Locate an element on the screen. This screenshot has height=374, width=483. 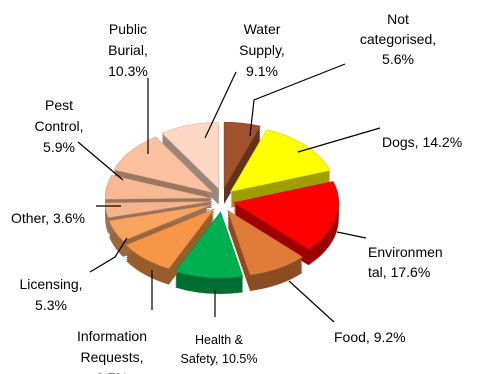
leader-line-environmental is located at coordinates (351, 235).